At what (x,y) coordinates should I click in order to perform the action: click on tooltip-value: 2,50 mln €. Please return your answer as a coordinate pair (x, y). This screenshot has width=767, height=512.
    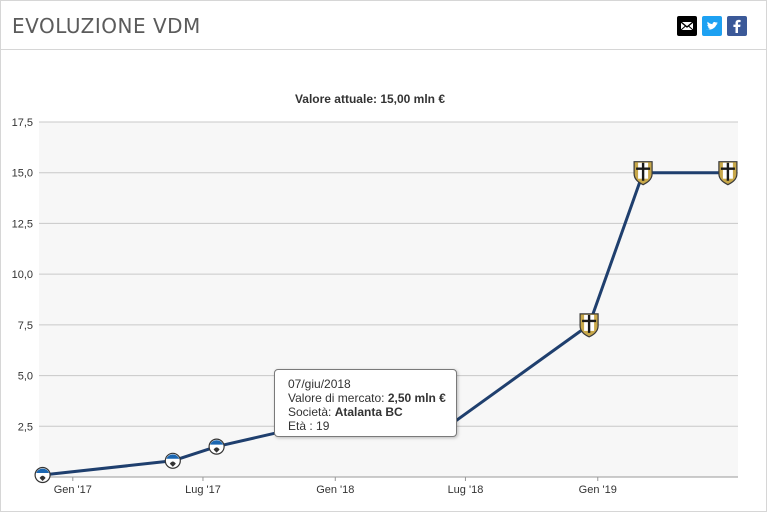
    Looking at the image, I should click on (416, 398).